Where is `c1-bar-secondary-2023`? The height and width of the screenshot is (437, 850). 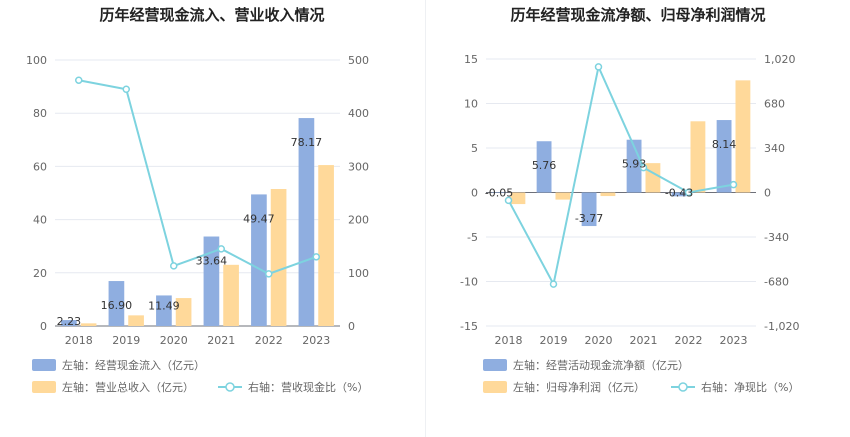
c1-bar-secondary-2023 is located at coordinates (326, 245).